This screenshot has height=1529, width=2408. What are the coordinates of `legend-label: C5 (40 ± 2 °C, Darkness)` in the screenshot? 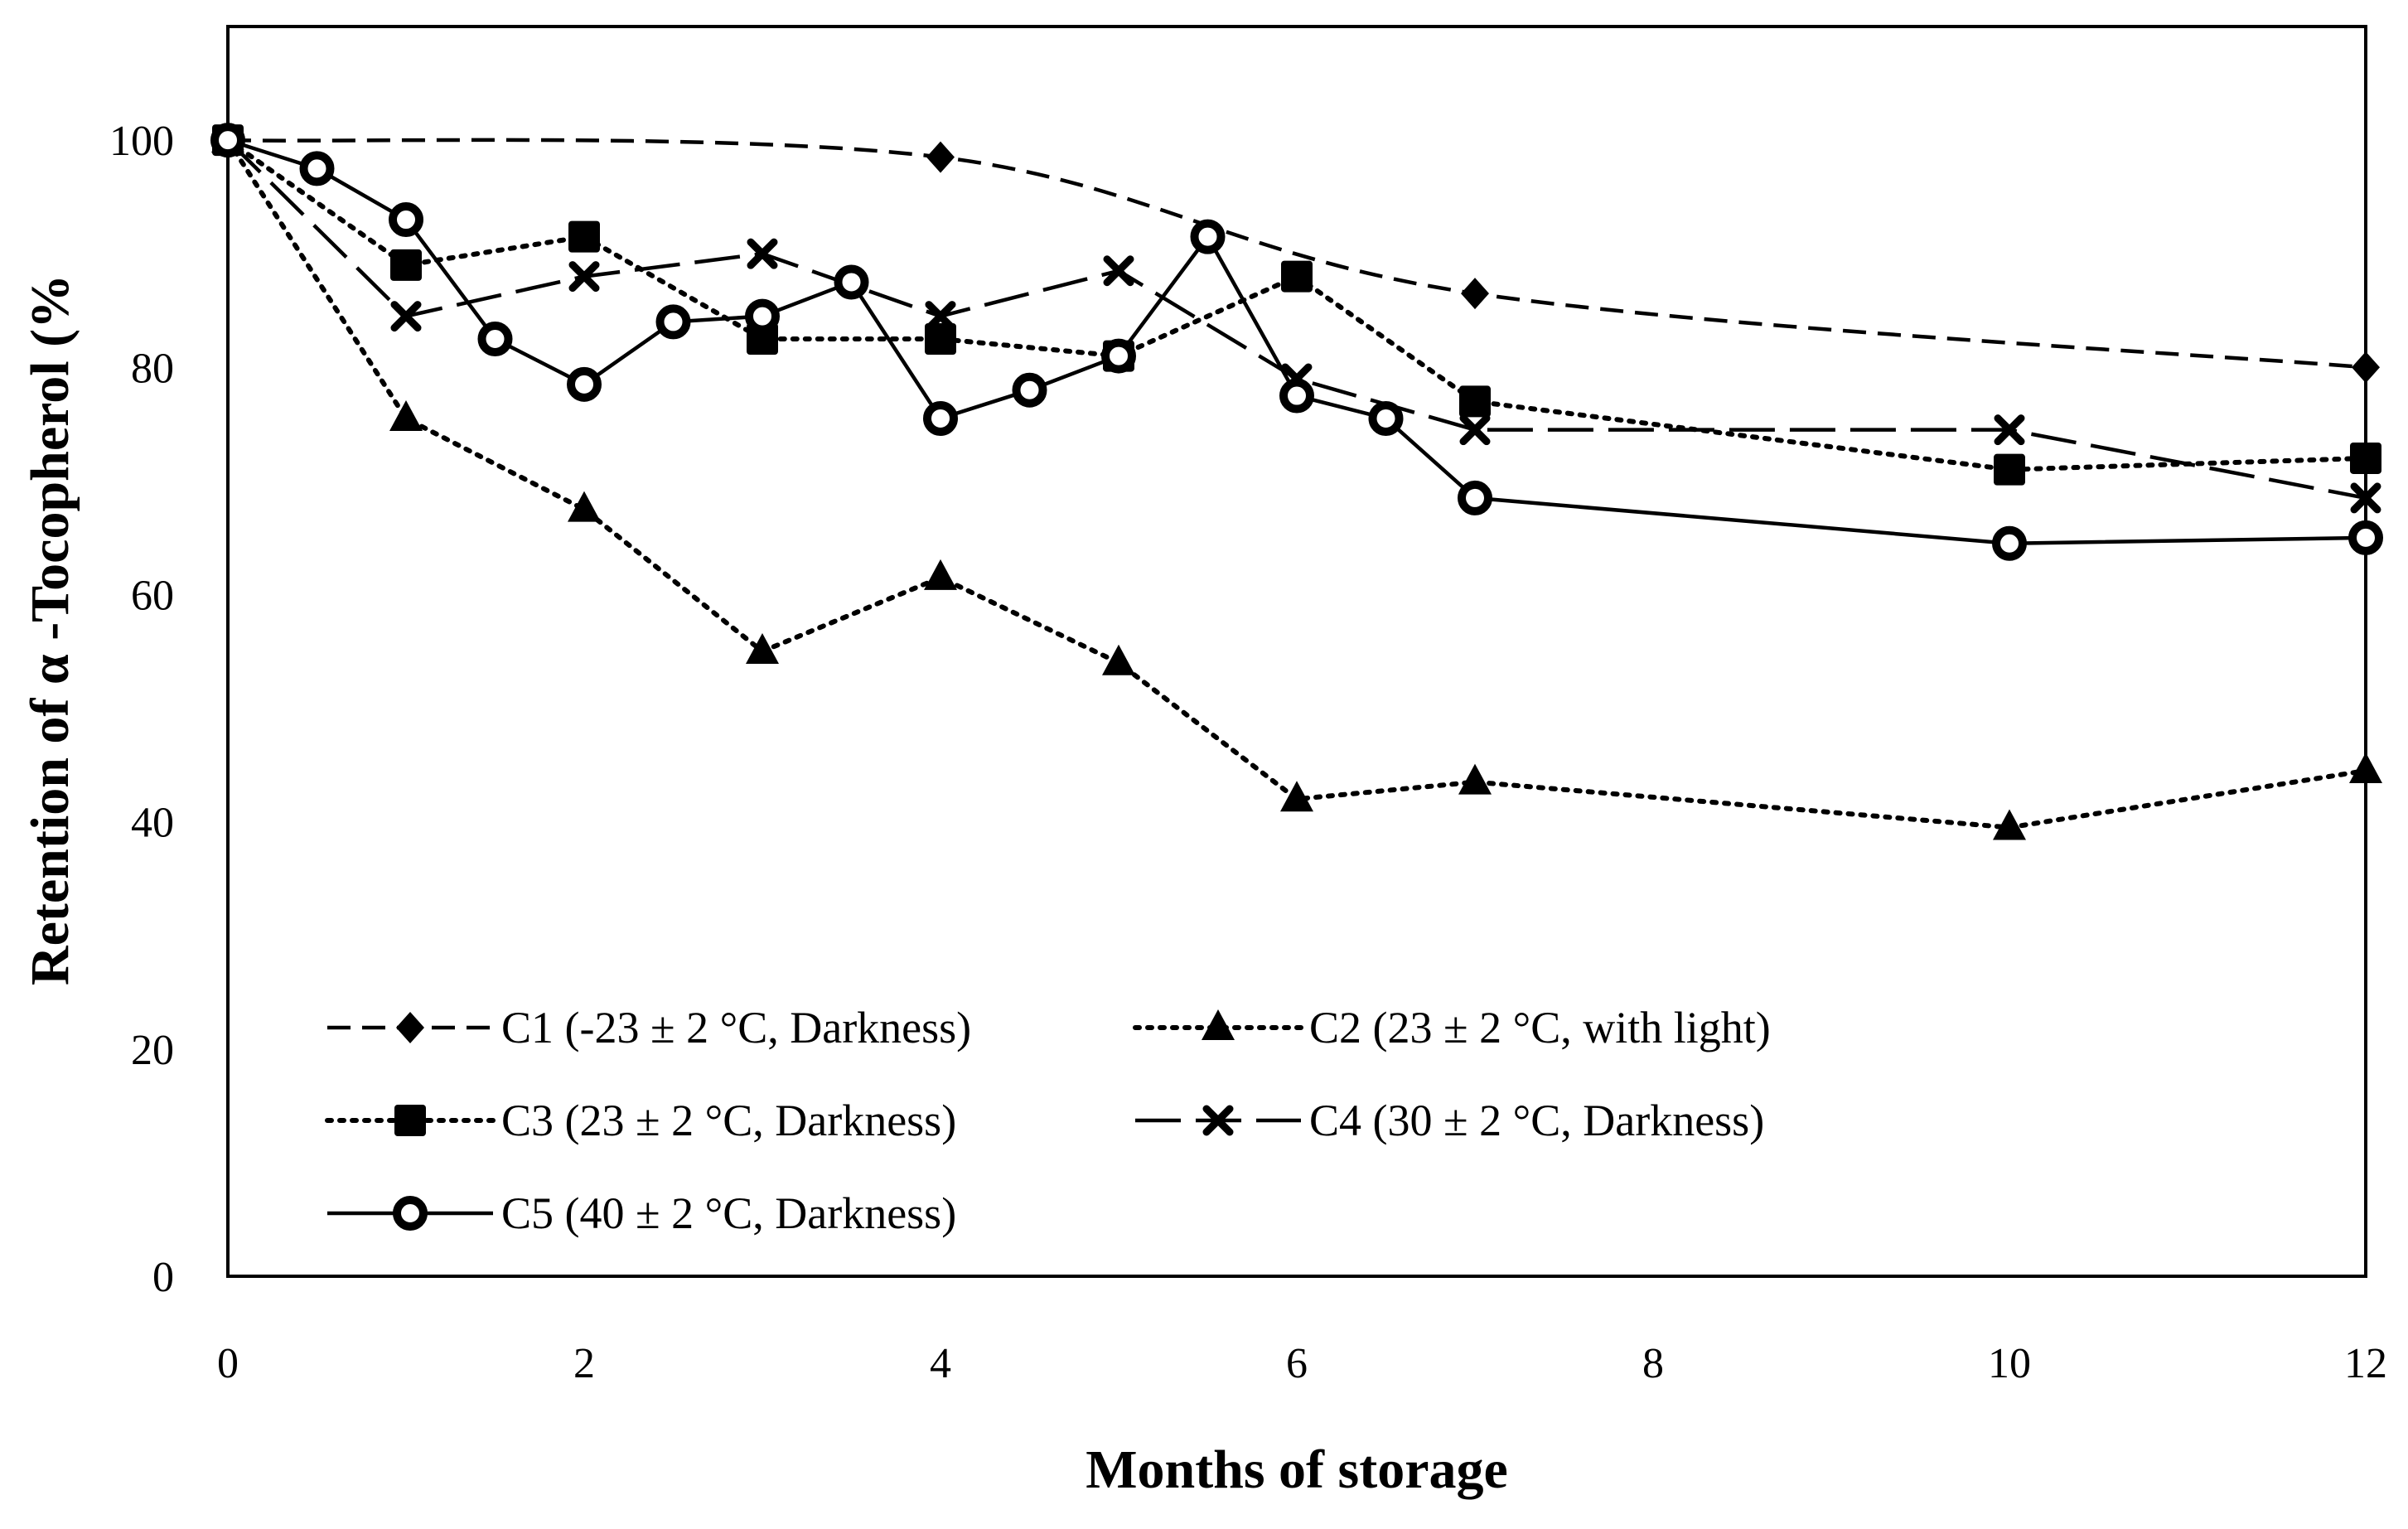 It's located at (728, 1213).